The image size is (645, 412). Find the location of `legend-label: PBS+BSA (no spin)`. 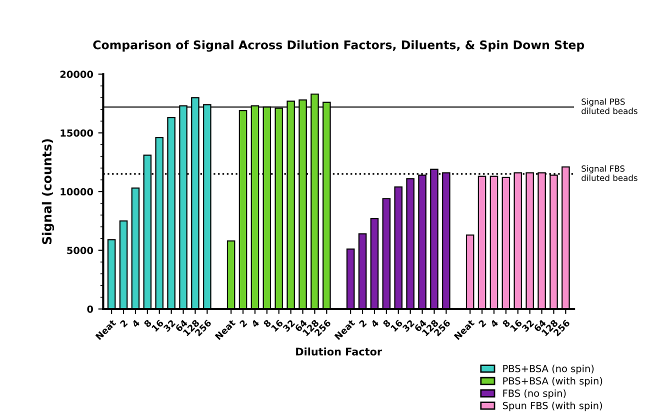

legend-label: PBS+BSA (no spin) is located at coordinates (548, 369).